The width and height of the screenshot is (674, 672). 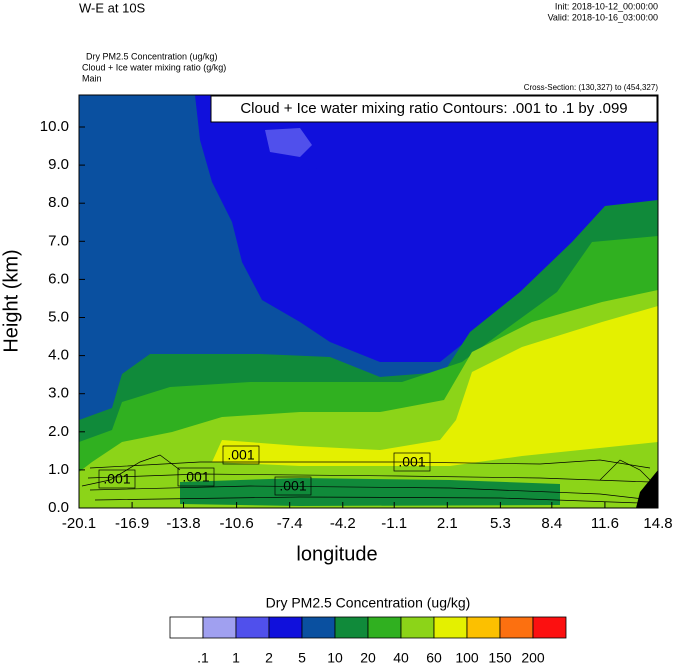 What do you see at coordinates (79, 523) in the screenshot?
I see `x-tick-label: -20.1` at bounding box center [79, 523].